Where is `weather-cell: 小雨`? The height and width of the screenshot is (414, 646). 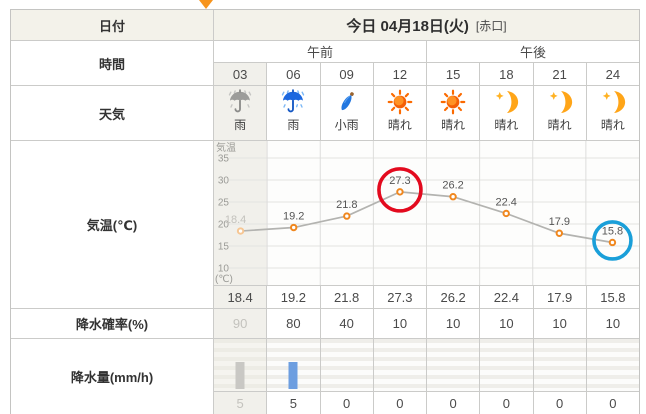
weather-cell: 小雨 is located at coordinates (346, 113).